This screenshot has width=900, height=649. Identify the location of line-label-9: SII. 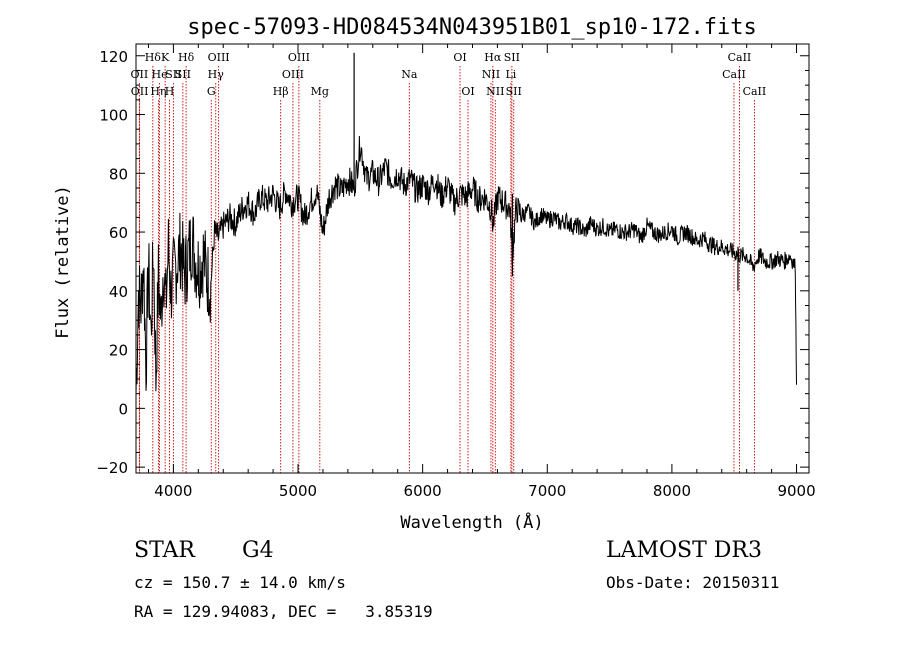
(183, 74).